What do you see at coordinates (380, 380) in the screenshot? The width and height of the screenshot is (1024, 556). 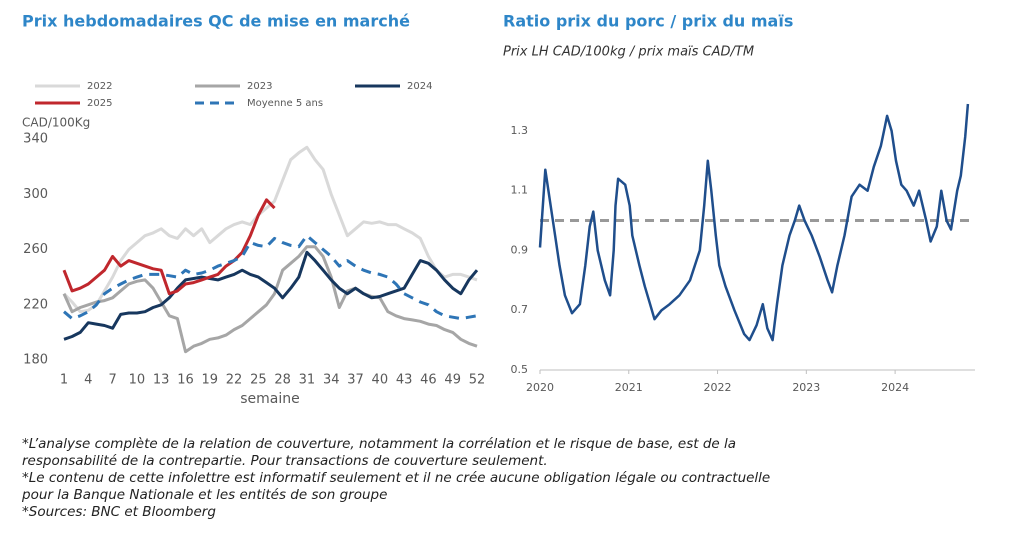 I see `x-tick-label: 40` at bounding box center [380, 380].